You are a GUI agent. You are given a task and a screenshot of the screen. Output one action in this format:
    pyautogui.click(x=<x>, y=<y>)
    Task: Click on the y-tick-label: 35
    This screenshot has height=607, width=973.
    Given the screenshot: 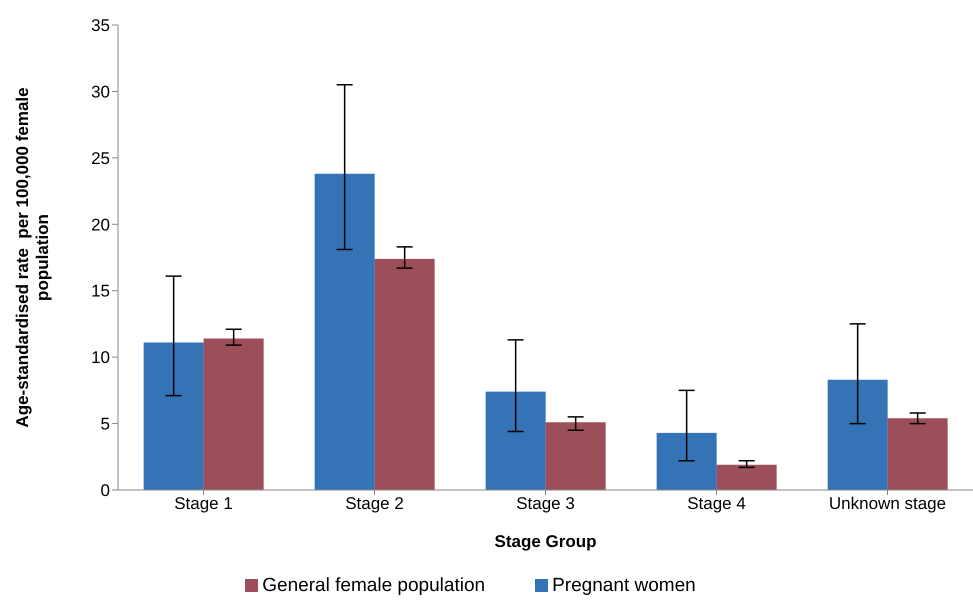 What is the action you would take?
    pyautogui.click(x=100, y=26)
    